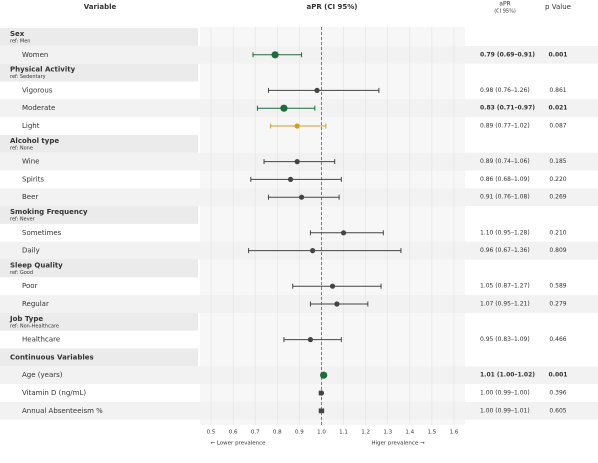 The image size is (598, 463). What do you see at coordinates (557, 304) in the screenshot?
I see `p-value: 0.279` at bounding box center [557, 304].